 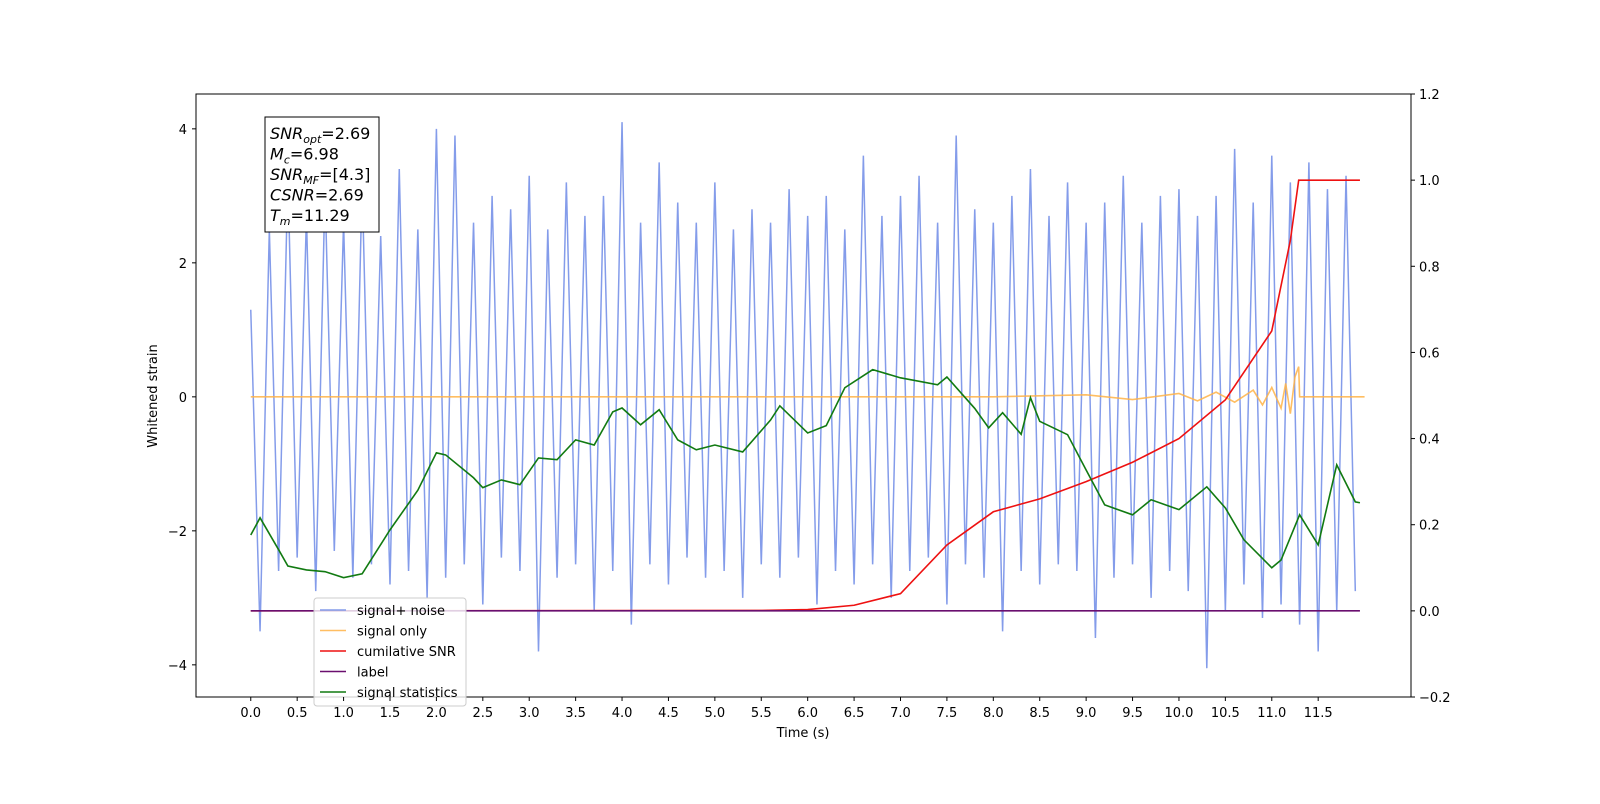 I want to click on y-tick-label: −2, so click(x=177, y=532).